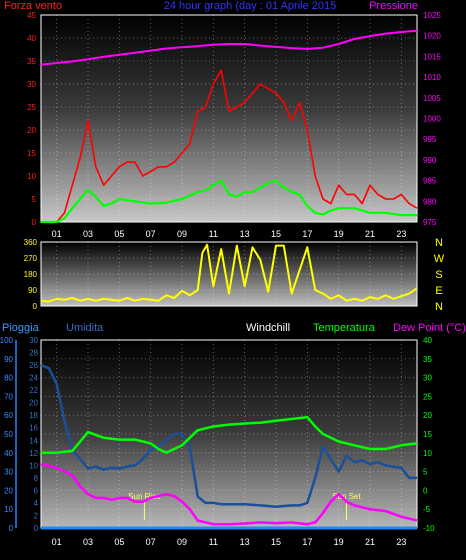 This screenshot has height=560, width=466. What do you see at coordinates (429, 328) in the screenshot?
I see `legend-label: Dew Point (°C)` at bounding box center [429, 328].